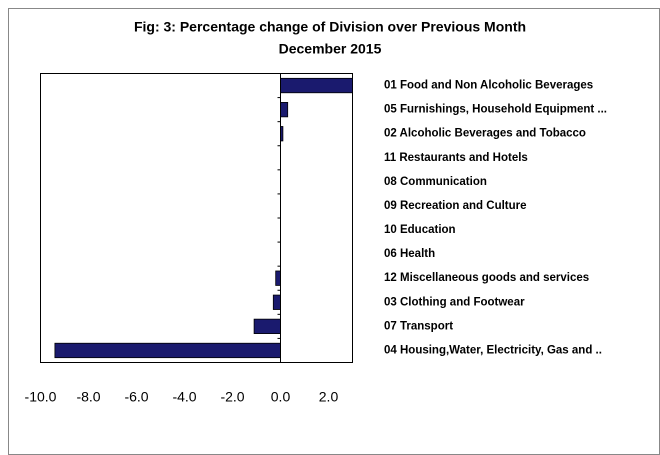 The height and width of the screenshot is (455, 660). What do you see at coordinates (418, 326) in the screenshot?
I see `y-tick-label: 07 Transport` at bounding box center [418, 326].